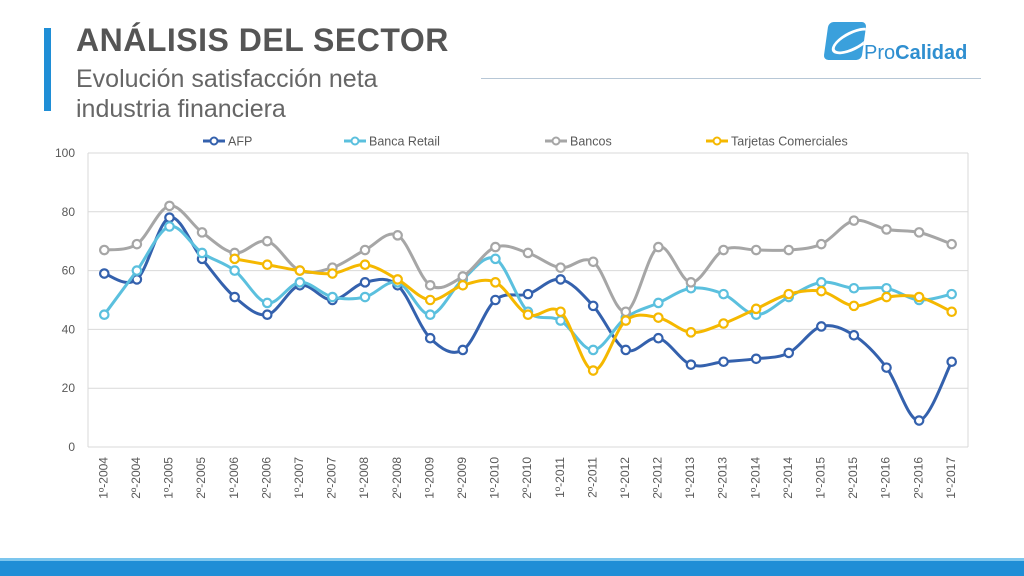 The image size is (1024, 576). I want to click on procalidad-logo: ProCalidad, so click(904, 44).